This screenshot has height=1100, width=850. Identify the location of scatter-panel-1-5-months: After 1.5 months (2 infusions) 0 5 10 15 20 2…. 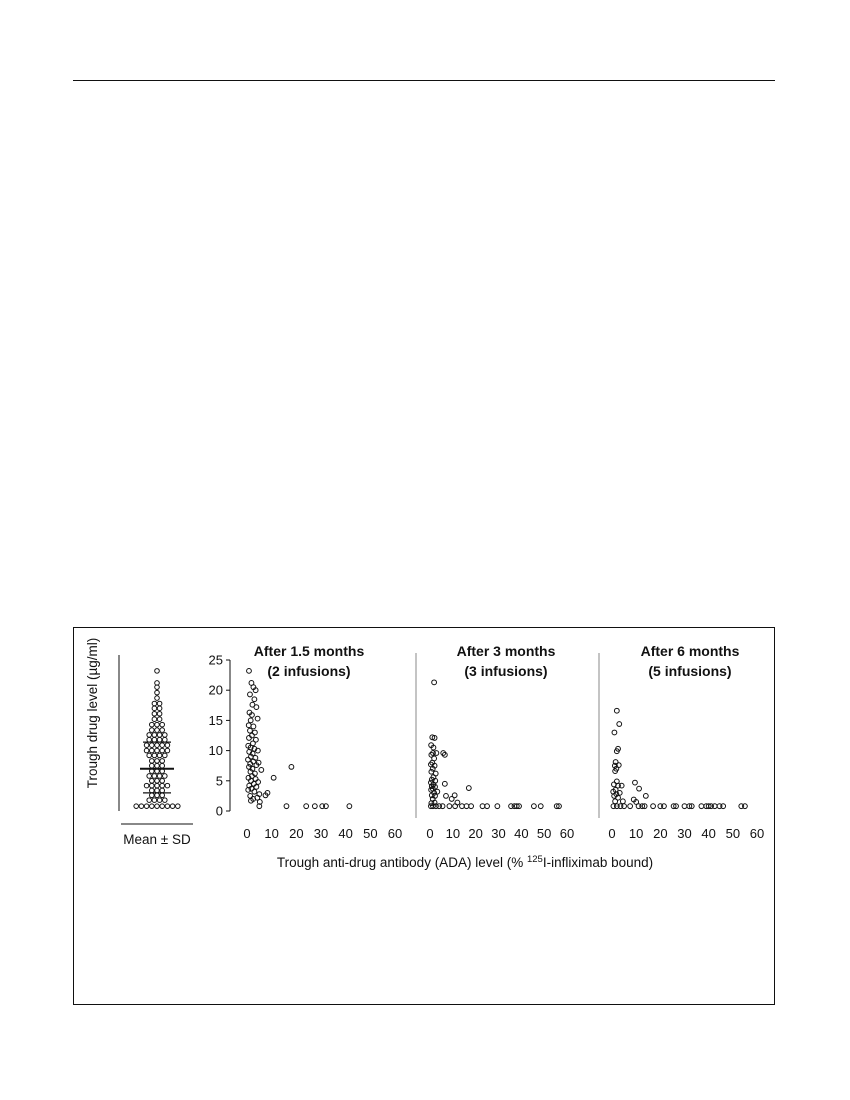
(306, 742).